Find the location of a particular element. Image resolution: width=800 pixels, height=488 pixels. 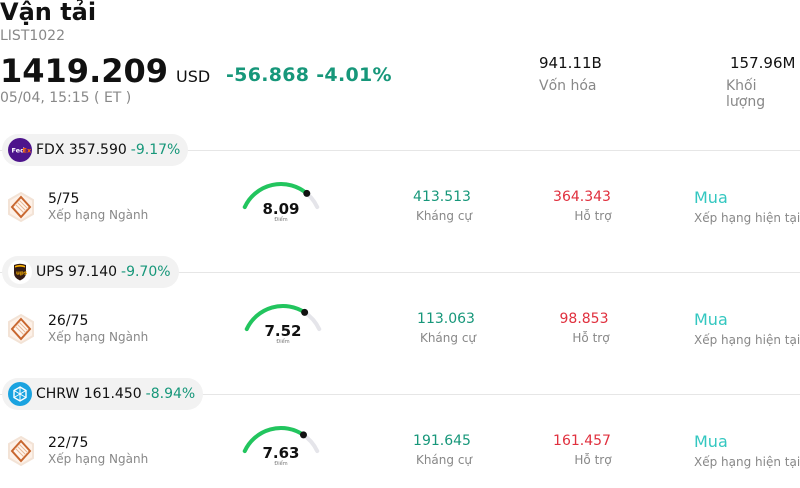

svg-text: Fed is located at coordinates (19, 151).